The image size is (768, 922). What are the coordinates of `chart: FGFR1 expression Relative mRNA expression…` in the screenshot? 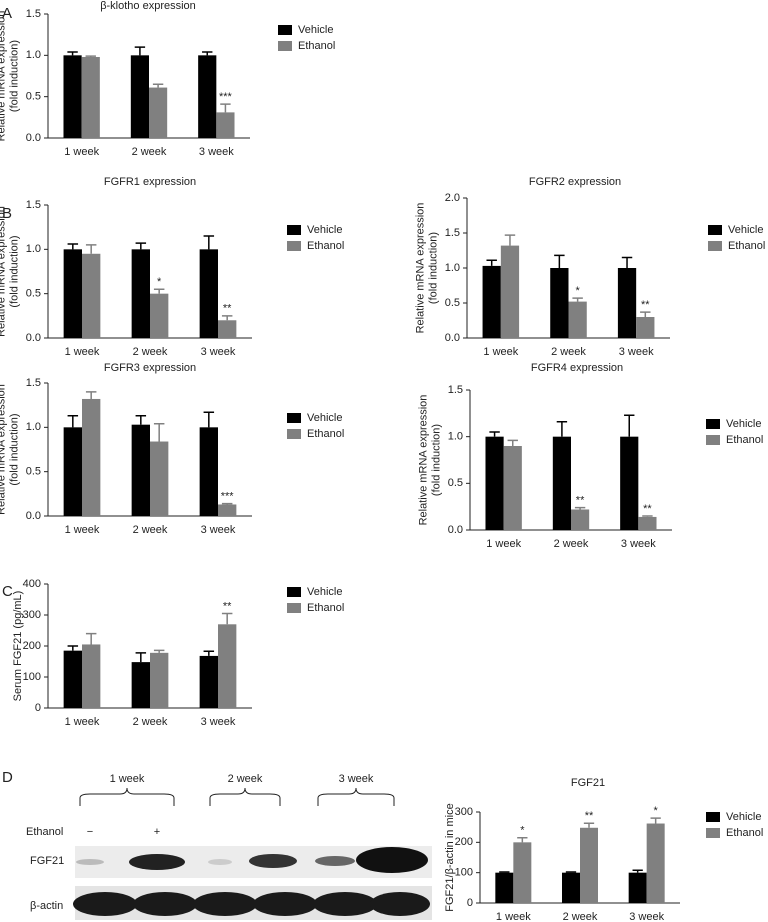 It's located at (172, 267).